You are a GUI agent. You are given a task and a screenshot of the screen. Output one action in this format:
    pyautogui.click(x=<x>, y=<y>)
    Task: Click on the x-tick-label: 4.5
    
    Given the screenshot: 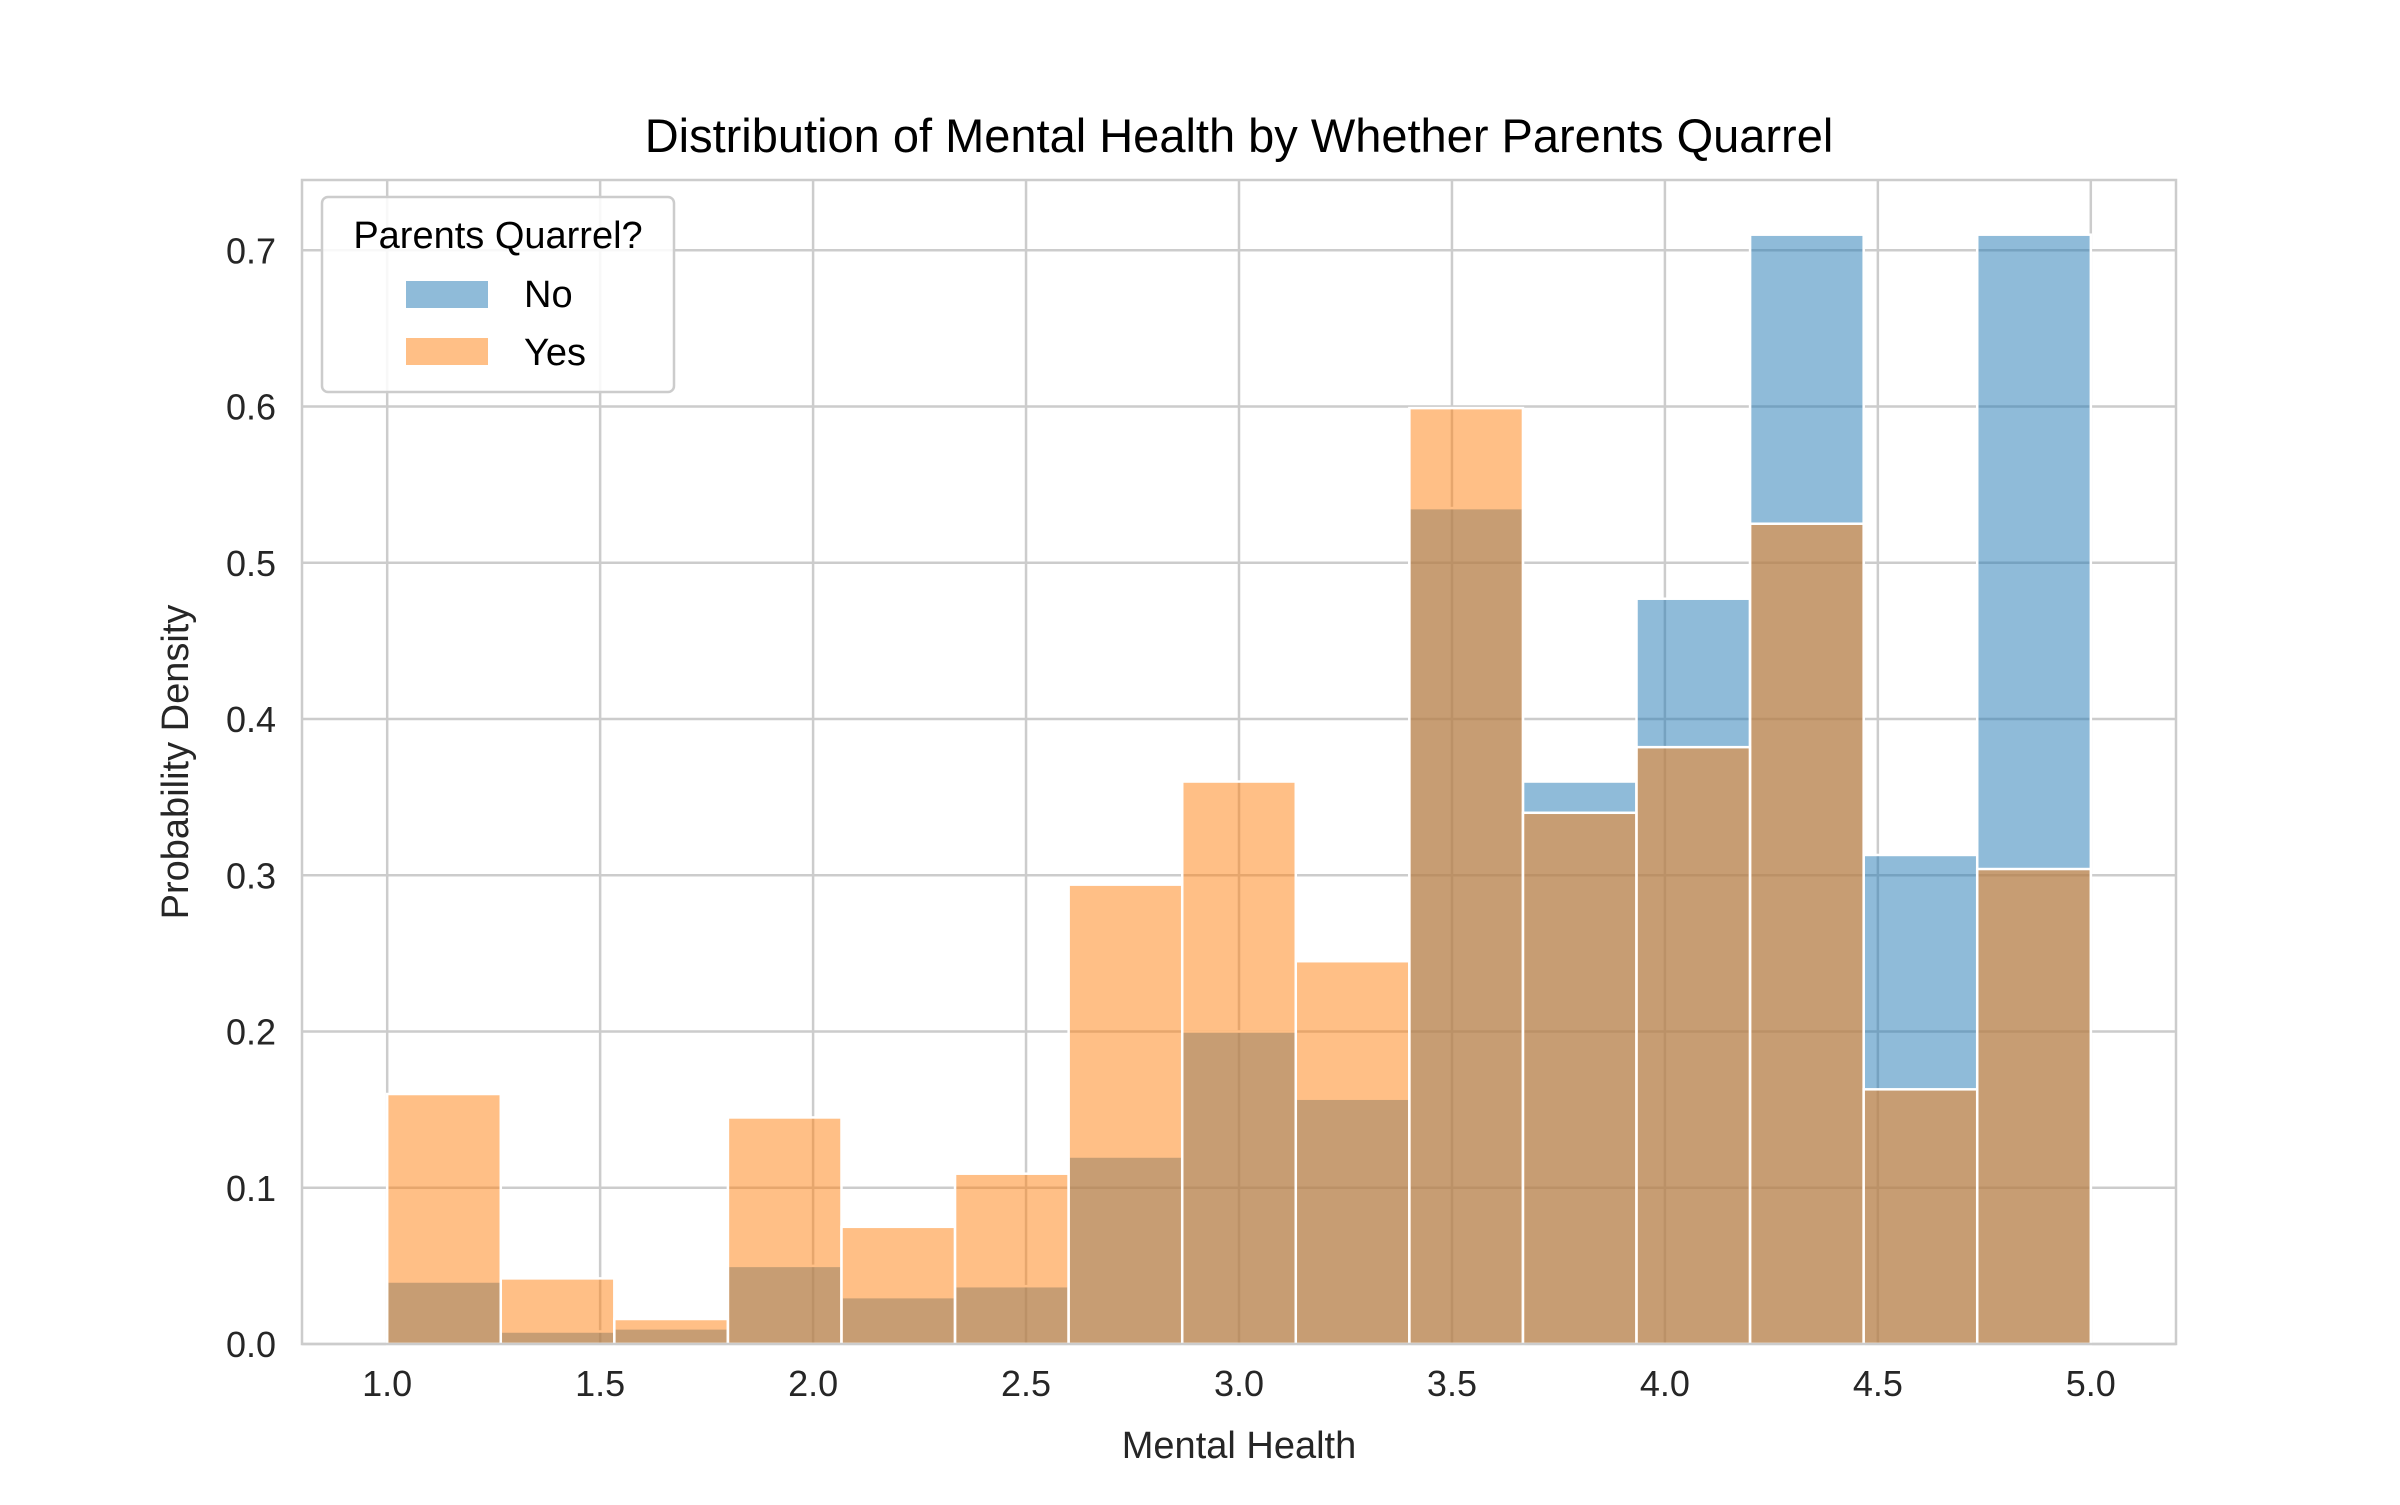 What is the action you would take?
    pyautogui.click(x=1878, y=1383)
    